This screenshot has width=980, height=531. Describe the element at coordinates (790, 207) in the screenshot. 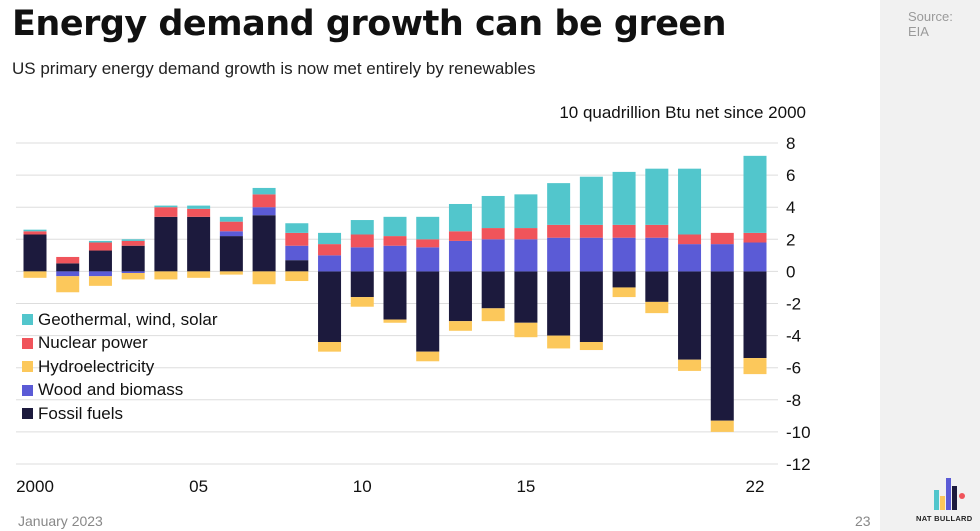

I see `y-tick-label: 4` at that location.